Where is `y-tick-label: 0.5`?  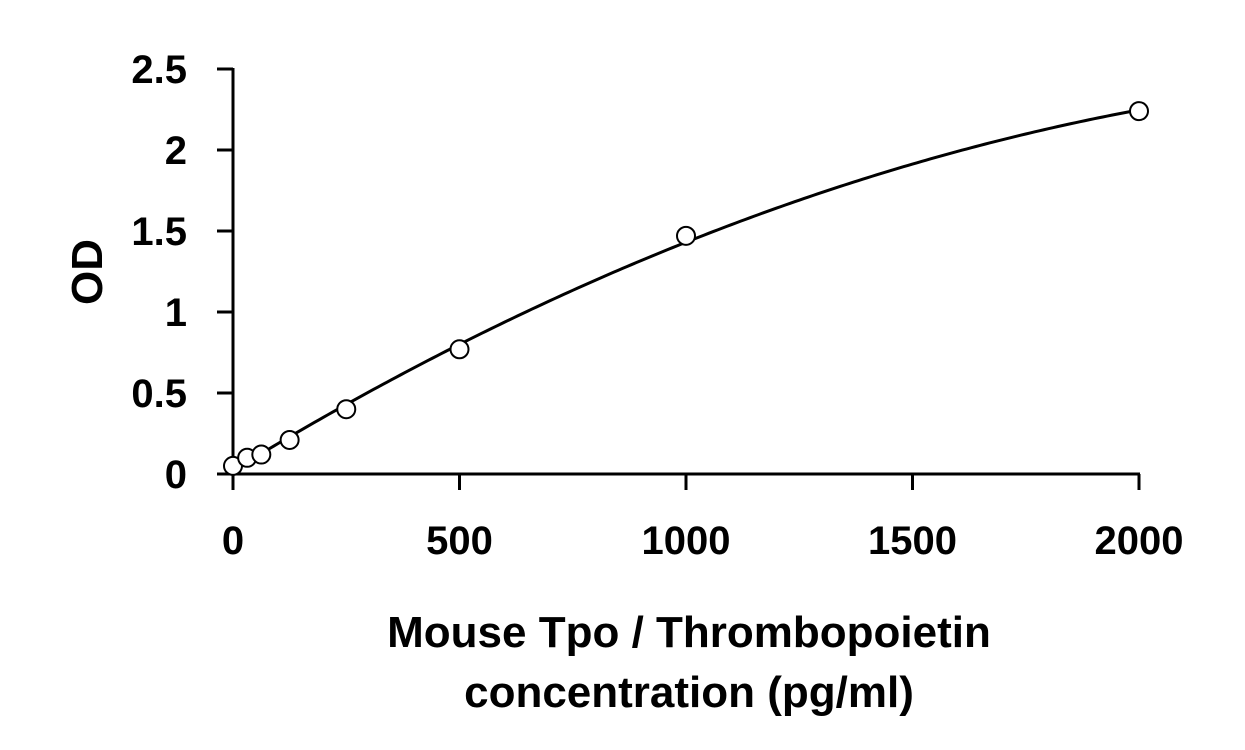
y-tick-label: 0.5 is located at coordinates (159, 394).